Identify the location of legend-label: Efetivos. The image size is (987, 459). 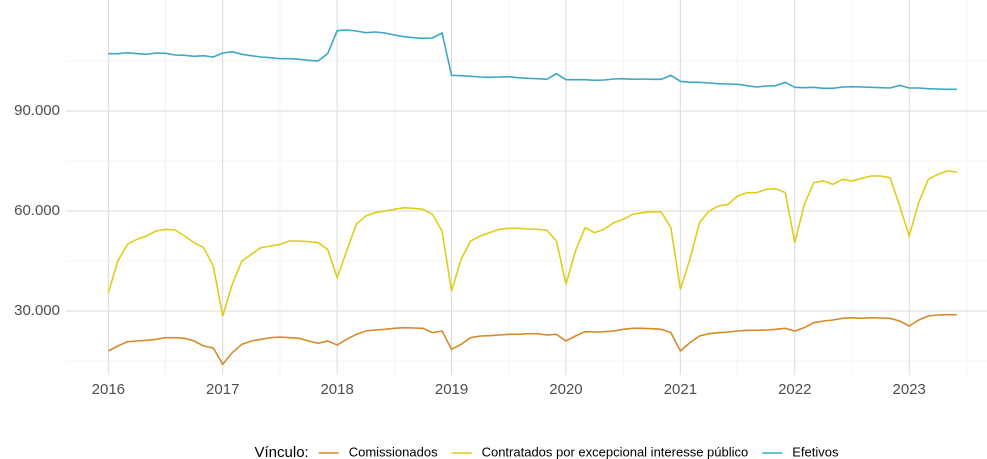
(815, 451).